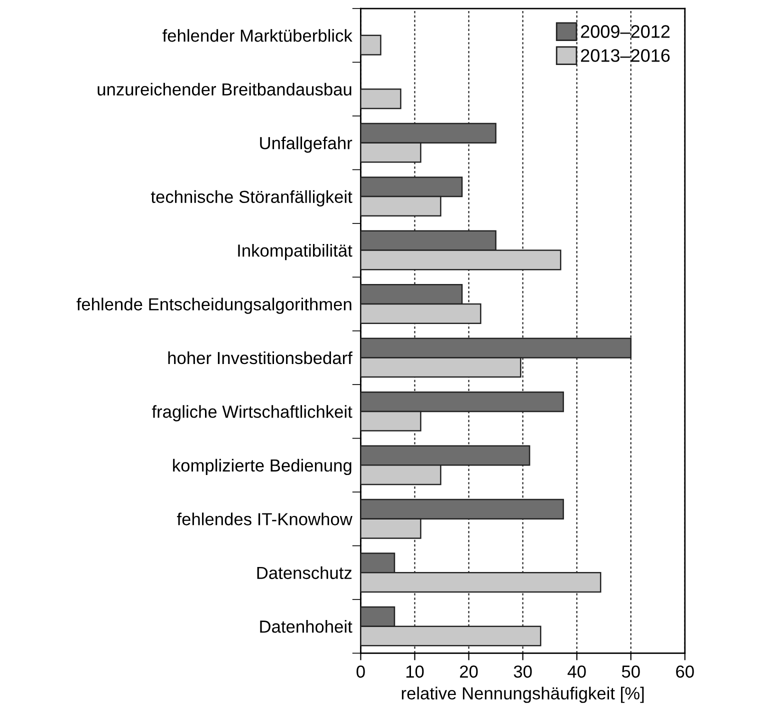  What do you see at coordinates (625, 55) in the screenshot?
I see `legend-label: 2013–2016` at bounding box center [625, 55].